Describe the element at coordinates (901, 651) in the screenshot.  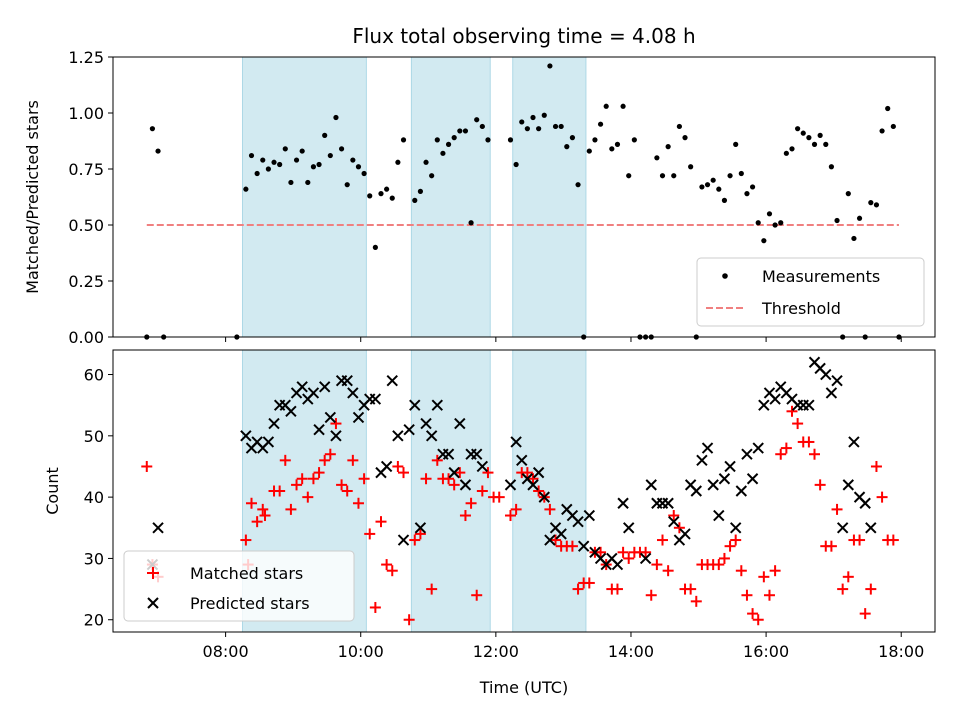
I see `x-tick-label: 18:00` at that location.